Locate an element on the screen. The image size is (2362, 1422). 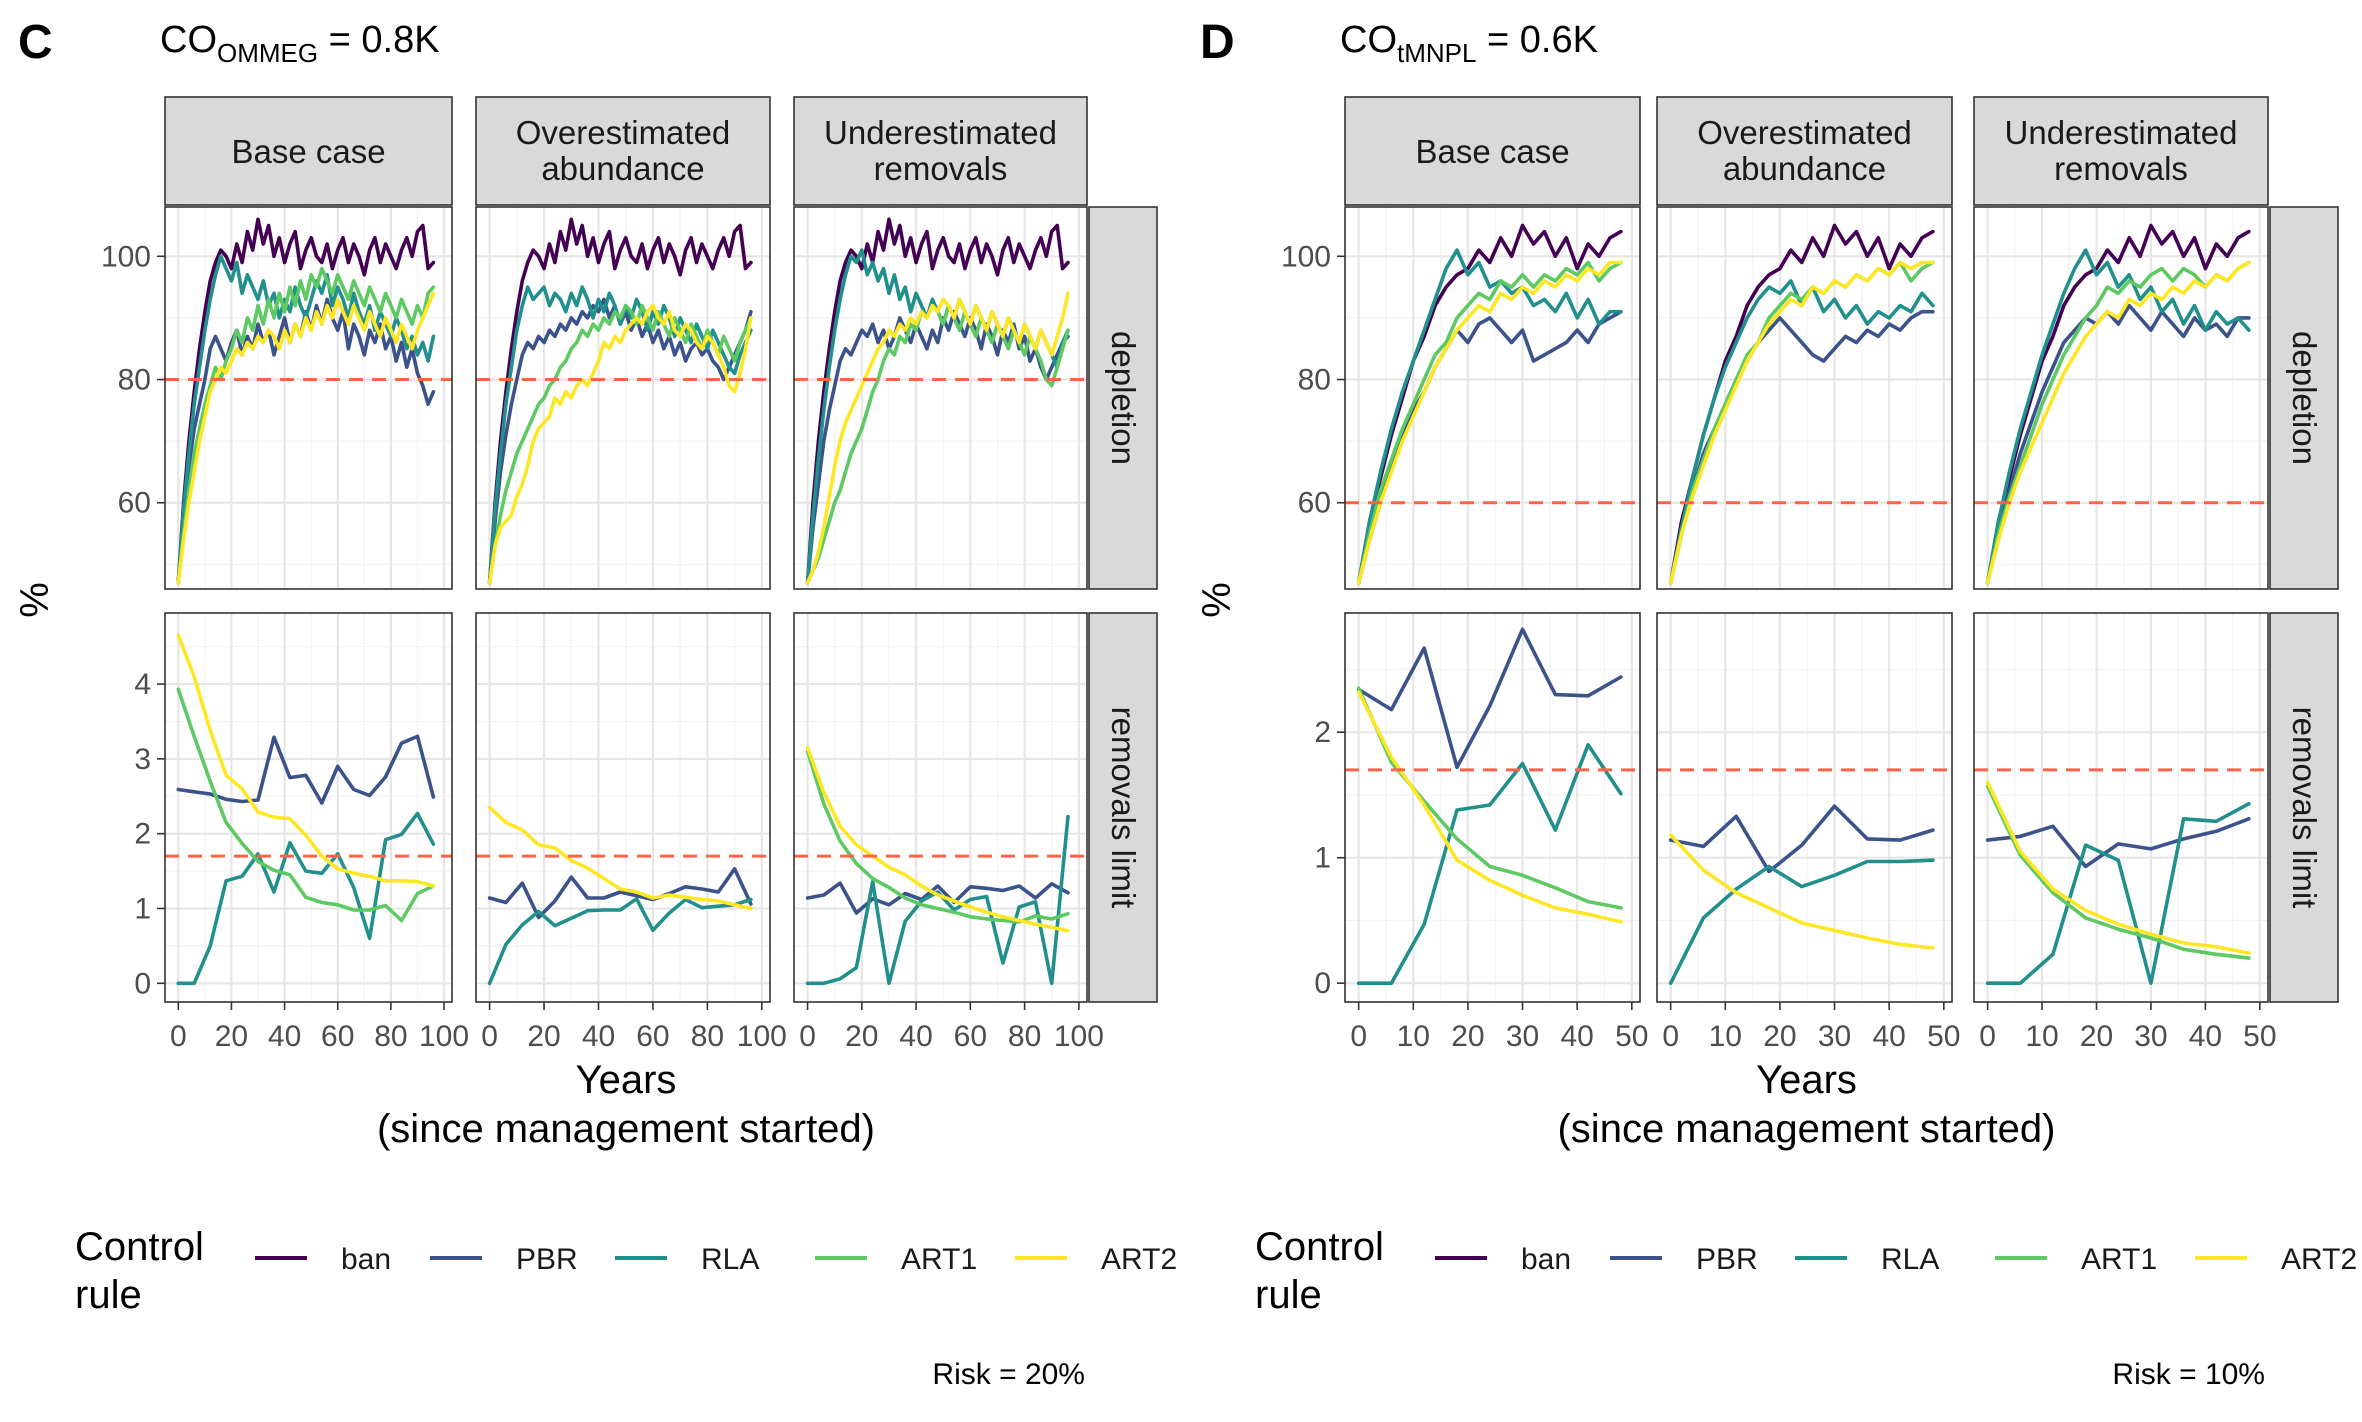
risk-label: Risk = 20% is located at coordinates (1008, 1374).